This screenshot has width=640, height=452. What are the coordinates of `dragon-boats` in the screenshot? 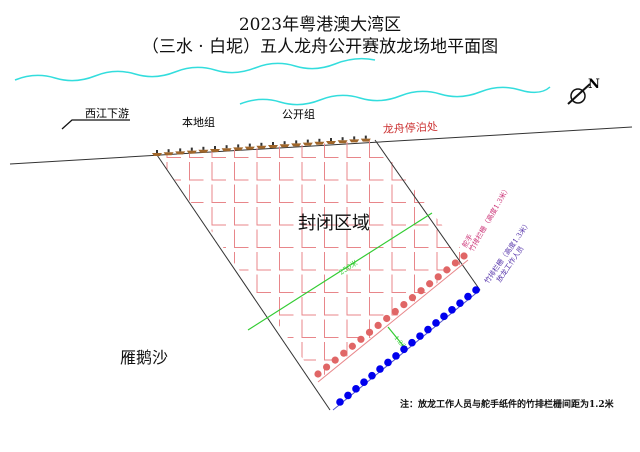 It's located at (261, 145).